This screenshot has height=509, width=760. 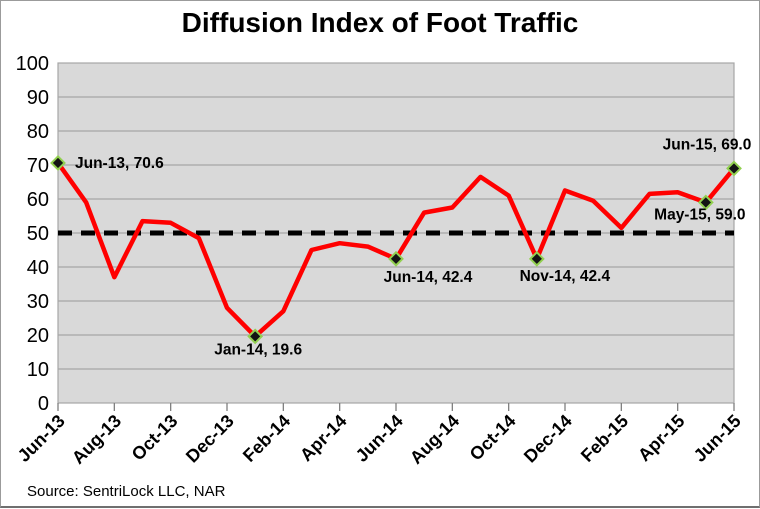 What do you see at coordinates (38, 370) in the screenshot?
I see `y-axis-tick-label: 10` at bounding box center [38, 370].